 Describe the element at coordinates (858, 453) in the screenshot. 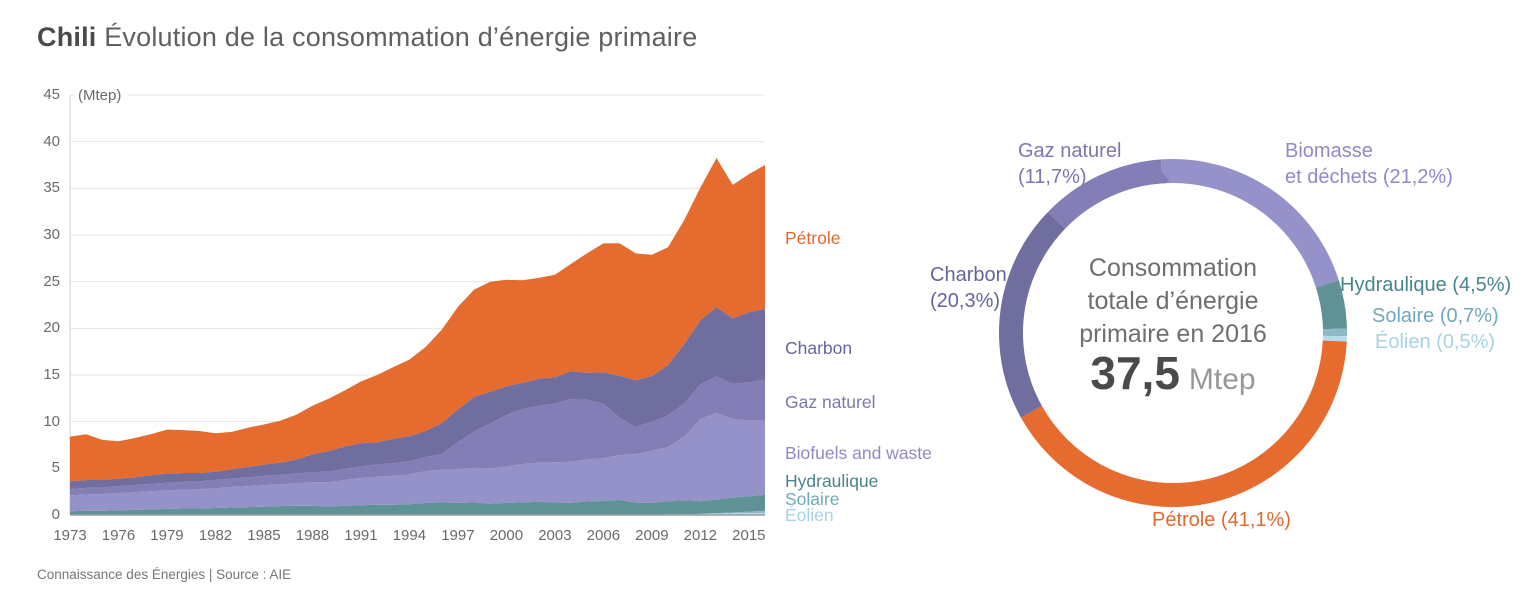

I see `legend-biomasse: Biofuels and waste` at that location.